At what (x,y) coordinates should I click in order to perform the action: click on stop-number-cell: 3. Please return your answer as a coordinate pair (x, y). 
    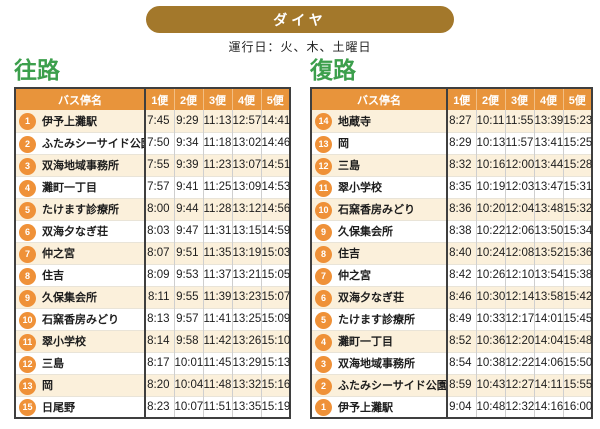
    Looking at the image, I should click on (323, 362).